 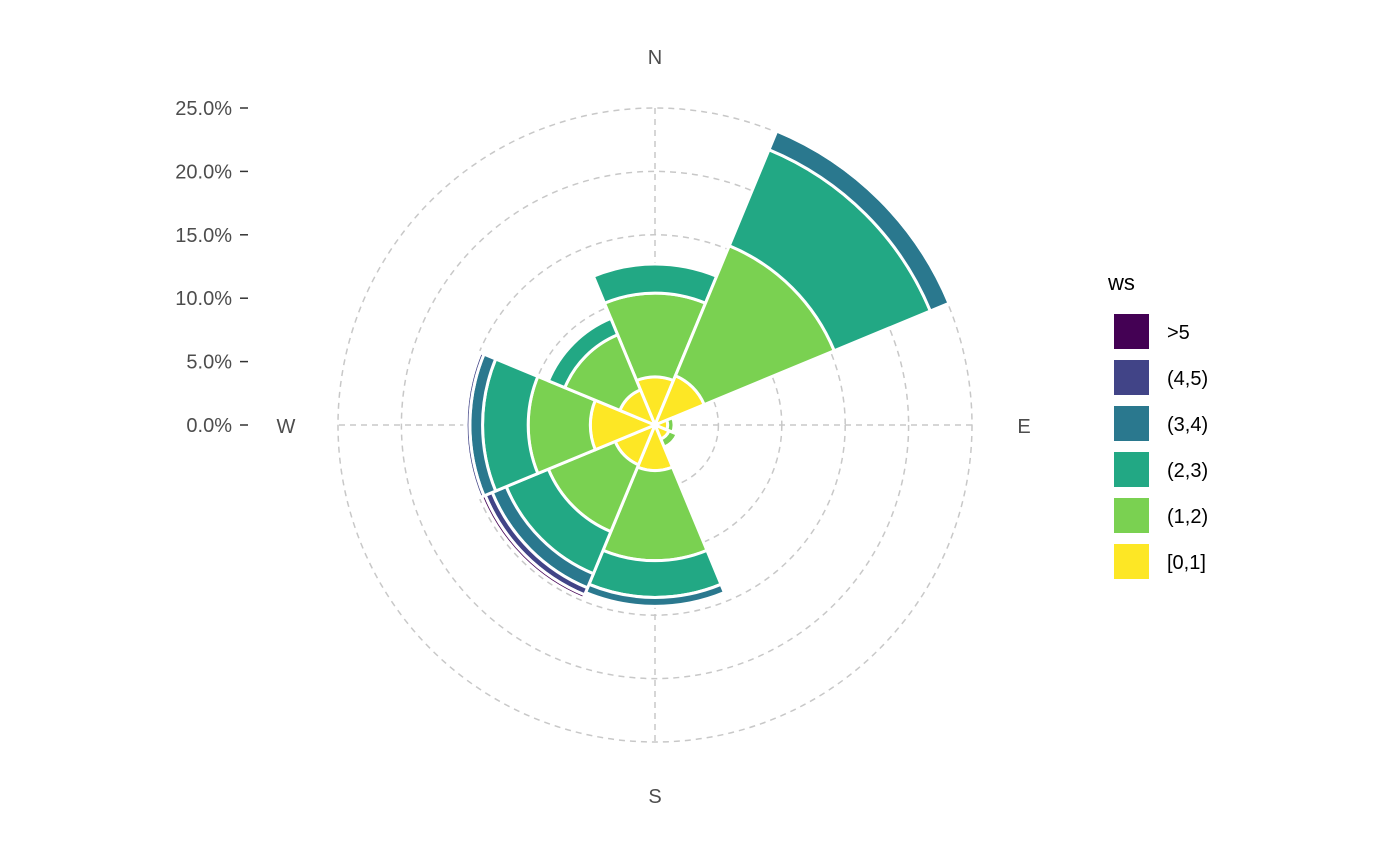 What do you see at coordinates (1178, 333) in the screenshot?
I see `legend-label: >5` at bounding box center [1178, 333].